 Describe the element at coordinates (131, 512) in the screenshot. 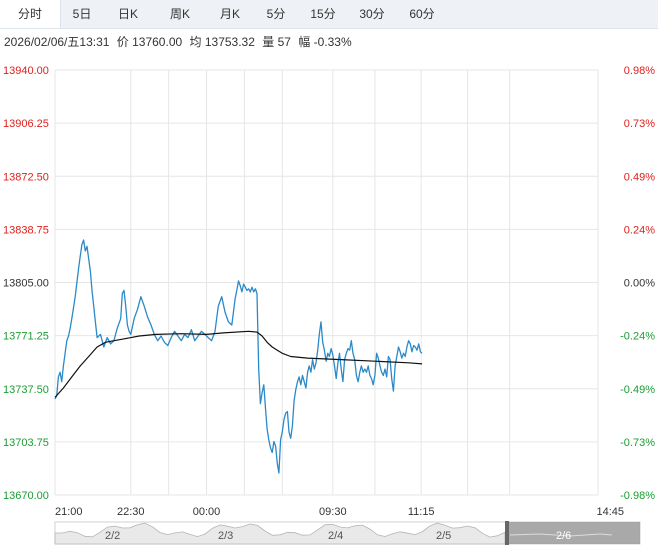

I see `x-tick-label: 22:30` at that location.